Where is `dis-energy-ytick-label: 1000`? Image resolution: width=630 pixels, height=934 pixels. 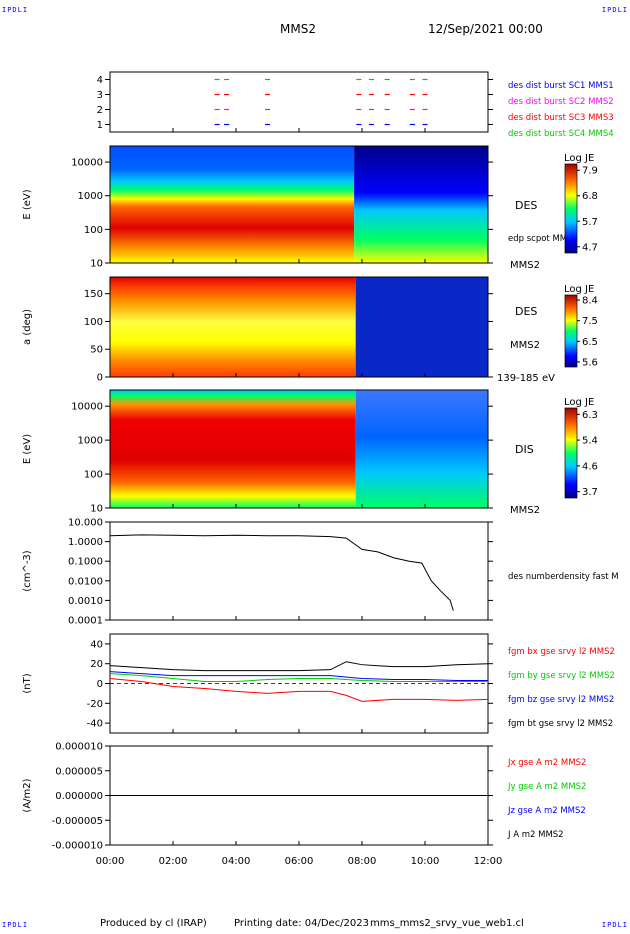 dis-energy-ytick-label: 1000 is located at coordinates (90, 441).